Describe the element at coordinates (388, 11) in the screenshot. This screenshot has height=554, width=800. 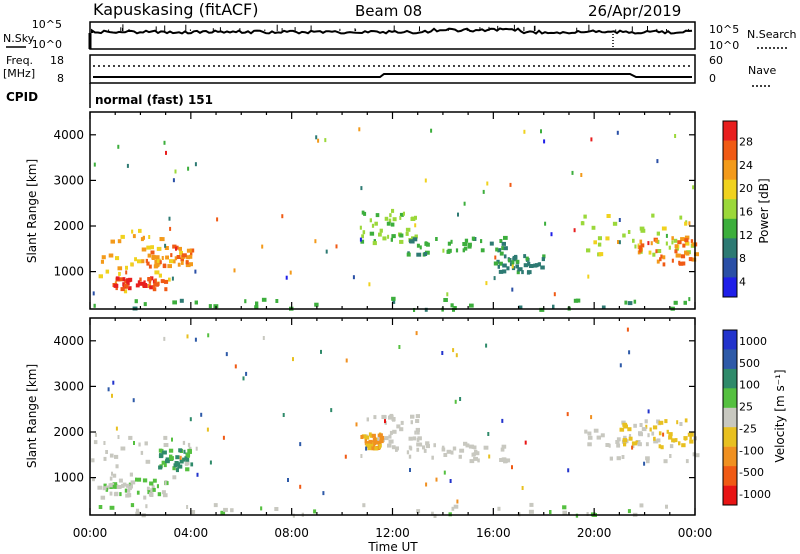
I see `beam-title: Beam 08` at that location.